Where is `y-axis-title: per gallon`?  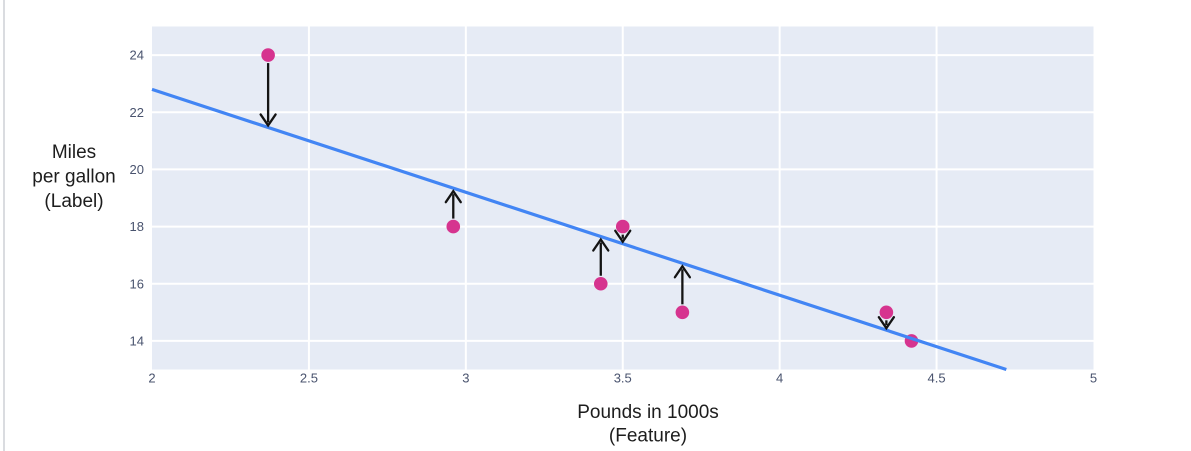
y-axis-title: per gallon is located at coordinates (73, 177).